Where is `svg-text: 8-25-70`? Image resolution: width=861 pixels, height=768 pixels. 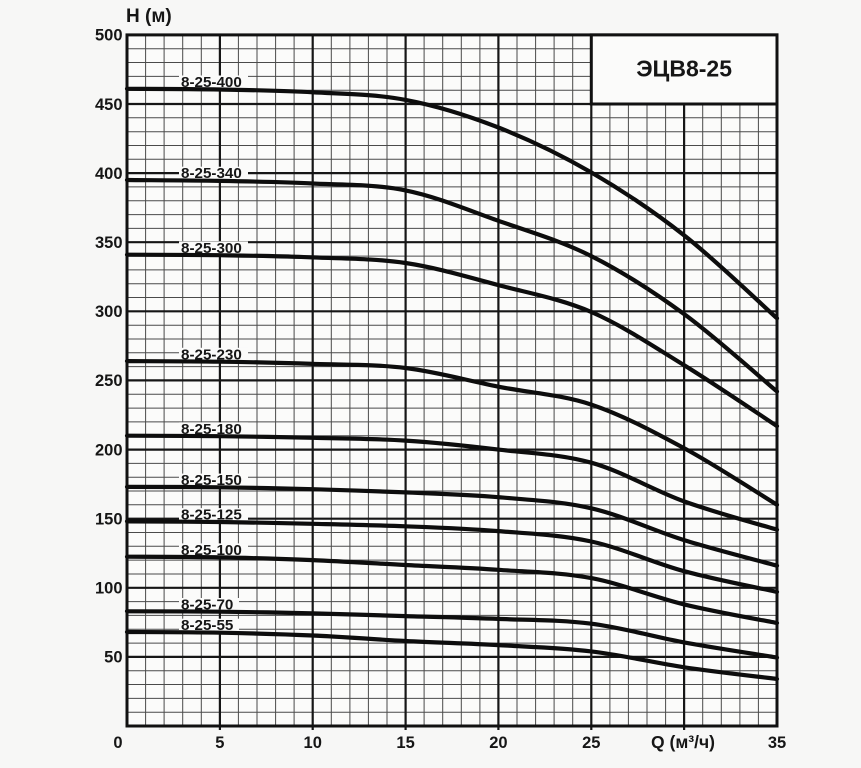 svg-text: 8-25-70 is located at coordinates (207, 605).